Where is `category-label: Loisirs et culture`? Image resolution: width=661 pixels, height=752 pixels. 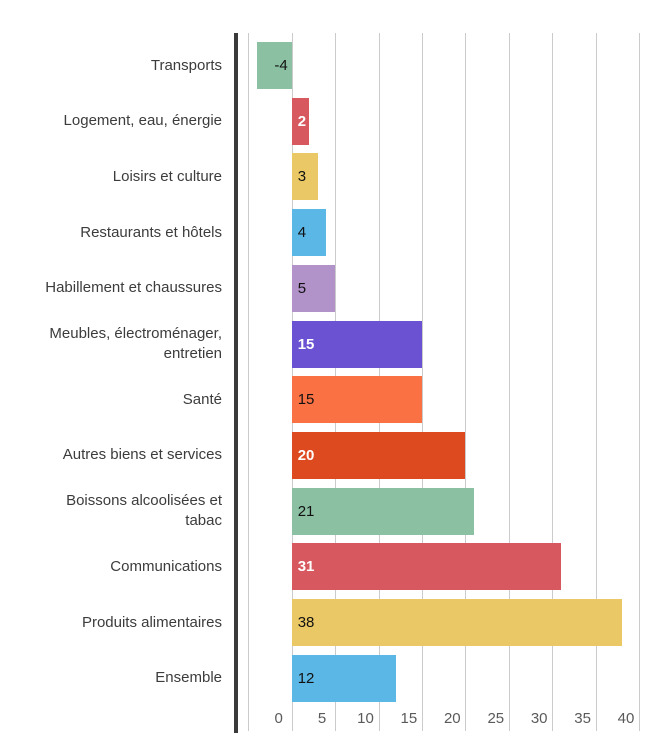 category-label: Loisirs et culture is located at coordinates (167, 176).